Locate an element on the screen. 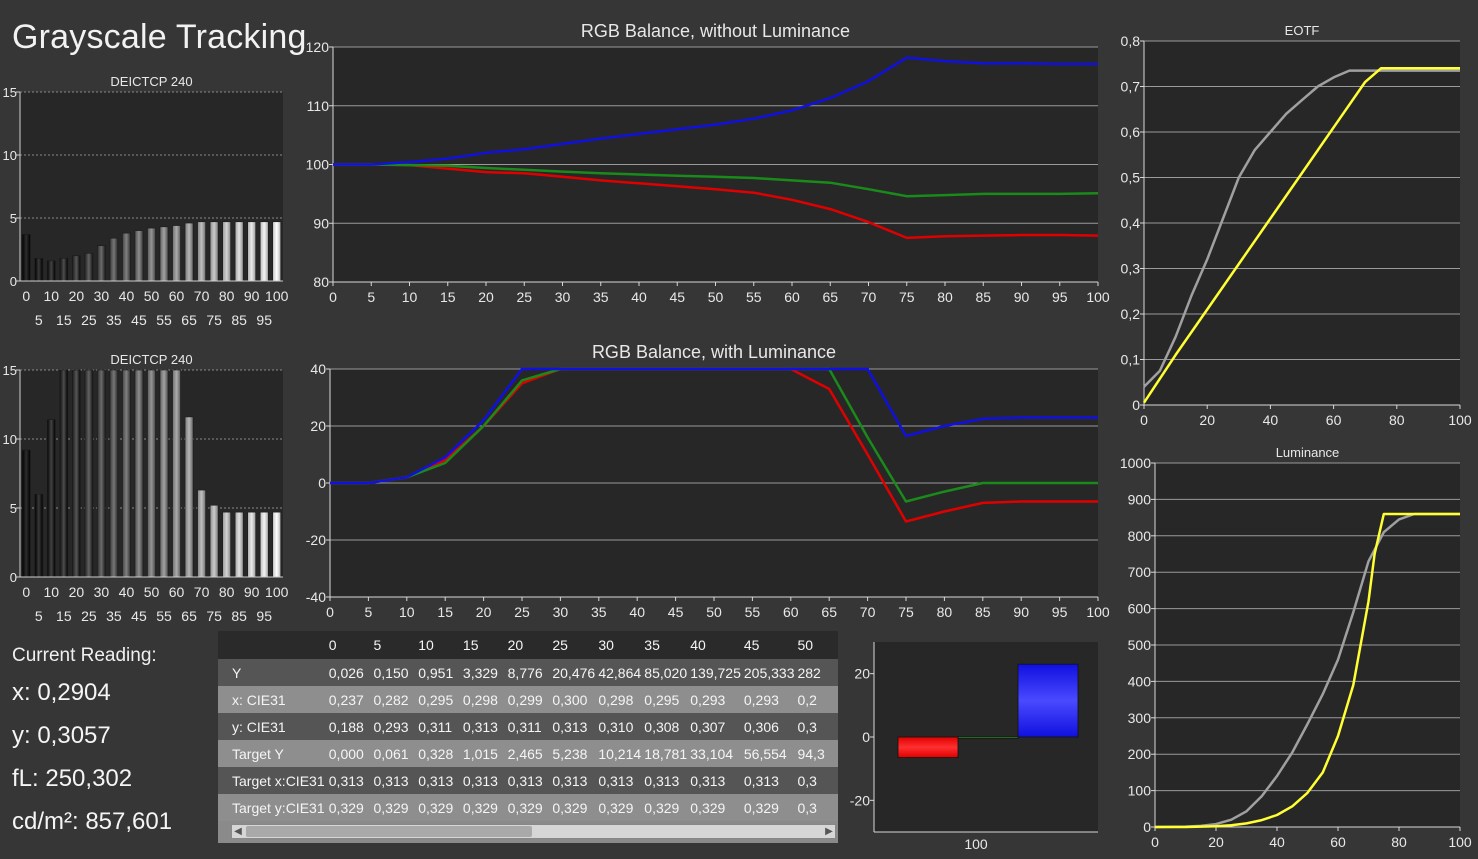 This screenshot has height=859, width=1478. row-label: y: CIE31 is located at coordinates (272, 726).